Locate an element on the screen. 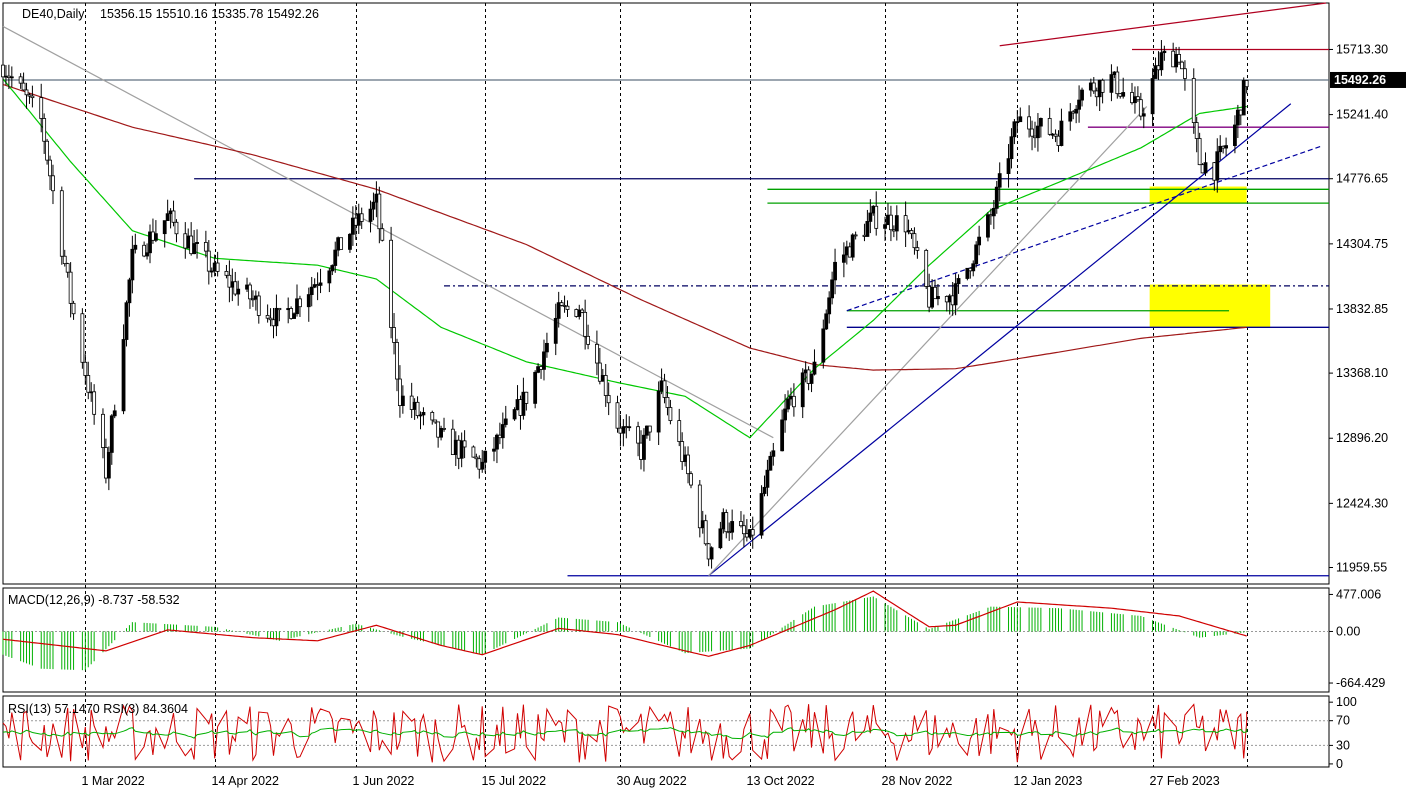  price-axis-label: 14776.65 is located at coordinates (1362, 179).